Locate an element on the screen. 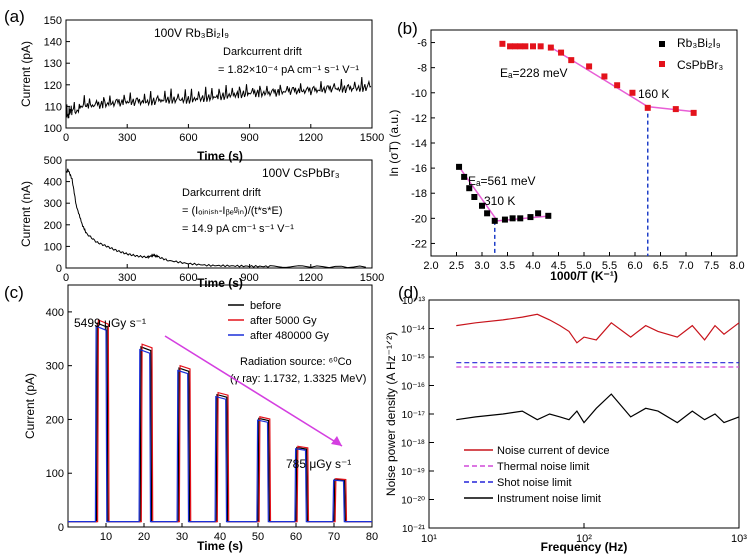 The image size is (751, 557). panel-a-bottom-ytick-label: 500 is located at coordinates (53, 161).